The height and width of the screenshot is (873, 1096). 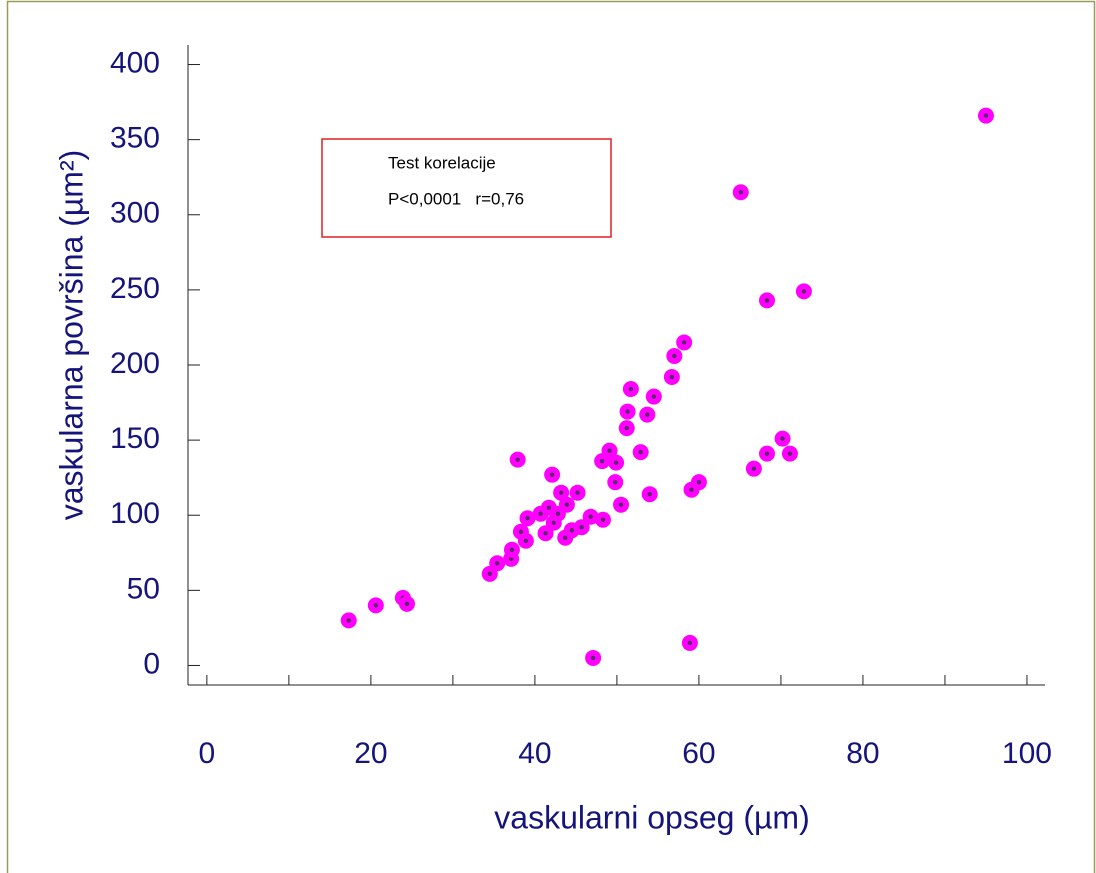 I want to click on y-tick-label: 350, so click(x=135, y=138).